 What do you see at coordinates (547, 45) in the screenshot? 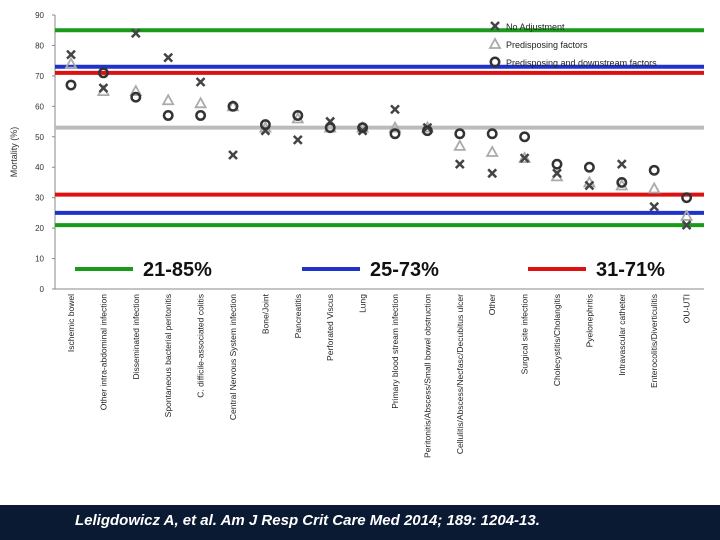
I see `legend-label: Predisposing factors` at bounding box center [547, 45].